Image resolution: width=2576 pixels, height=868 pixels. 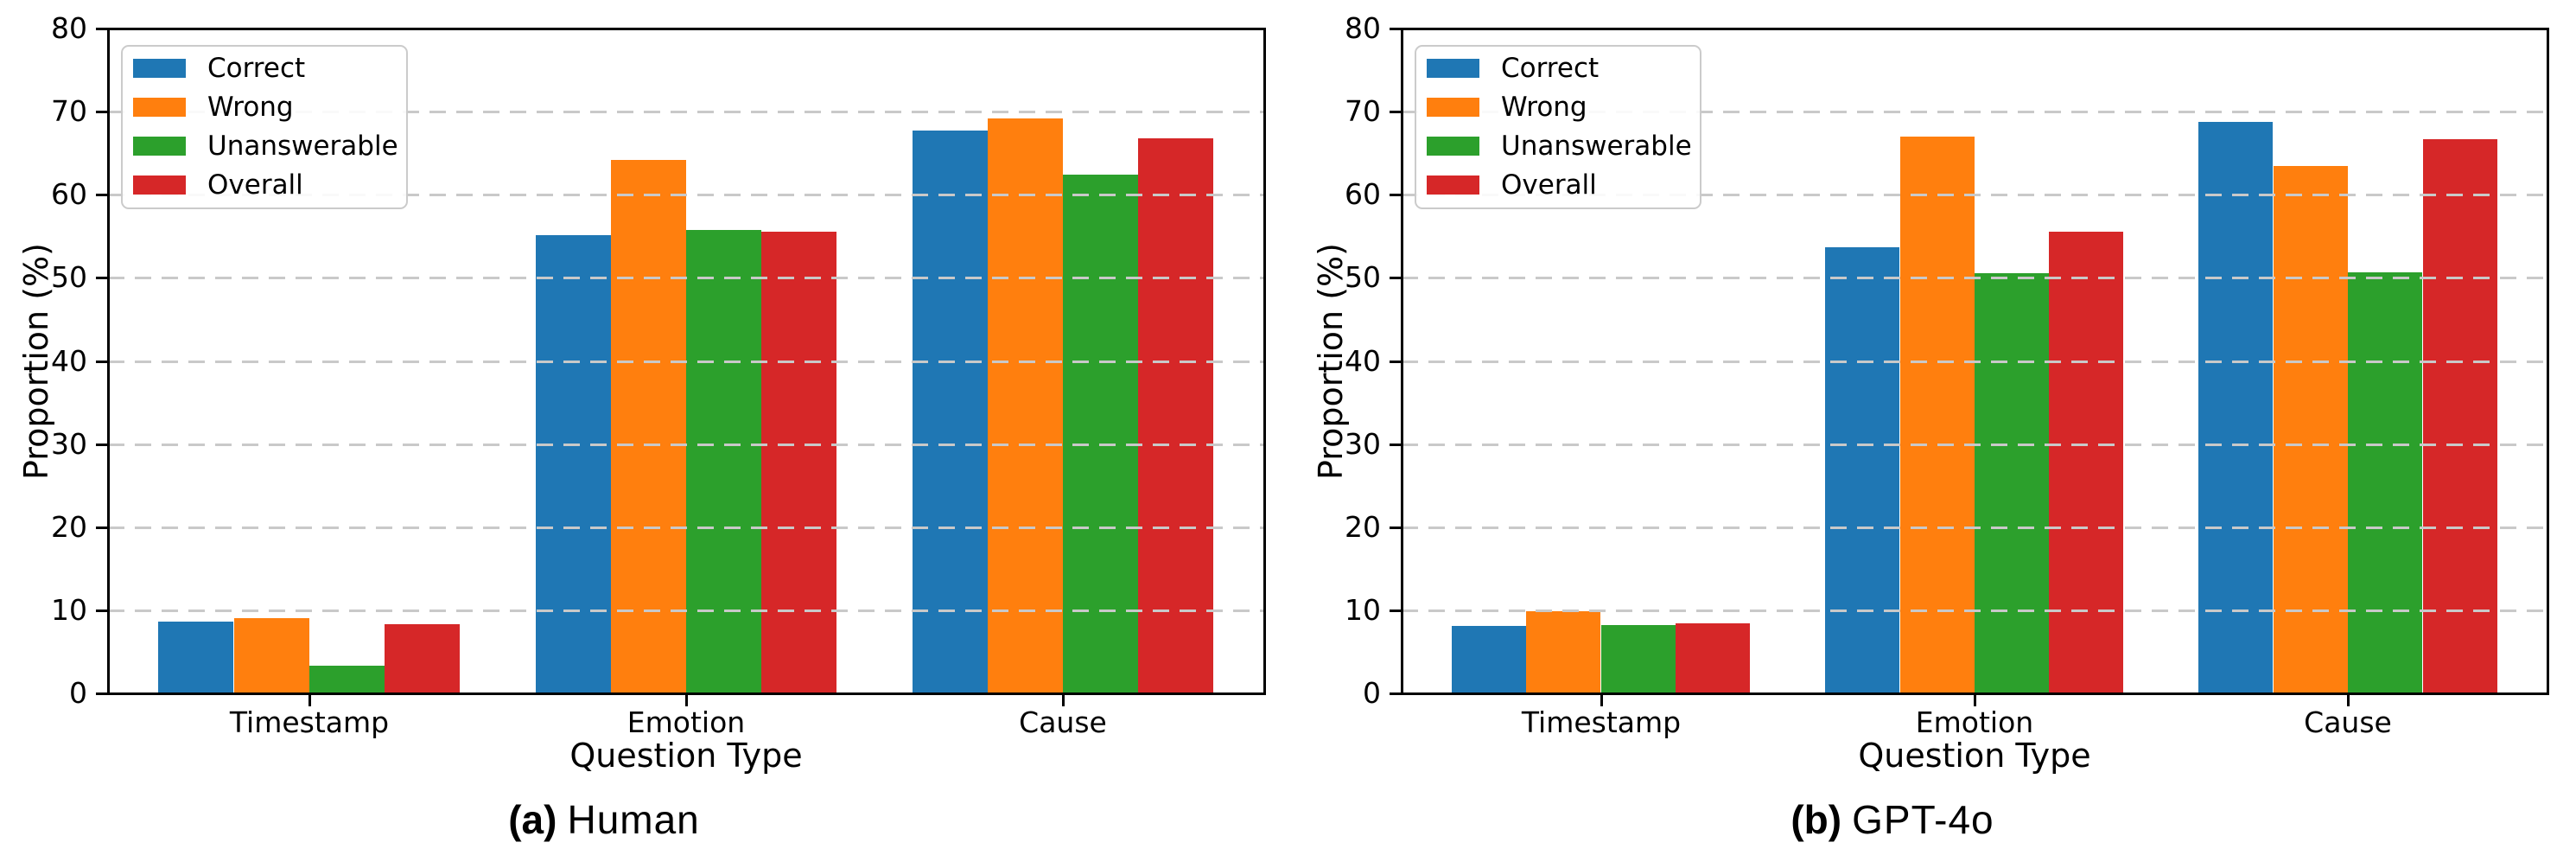 I want to click on caption-gpt4o: (b) GPT-4o, so click(x=1892, y=819).